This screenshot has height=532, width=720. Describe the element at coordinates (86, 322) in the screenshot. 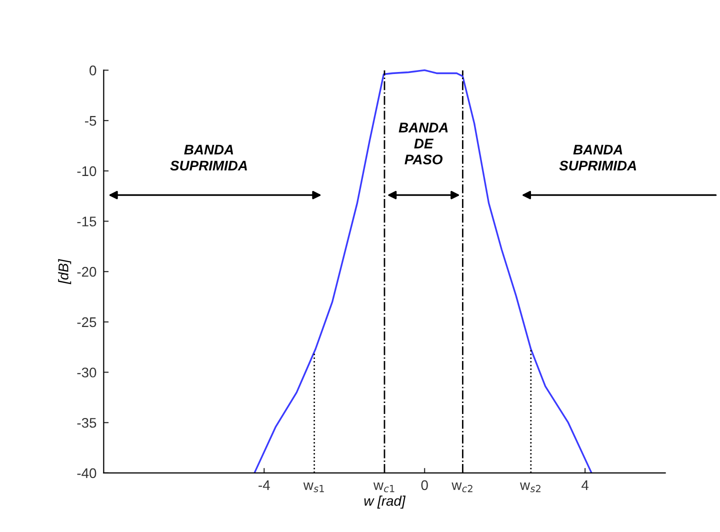

I see `y-tick-label: -25` at that location.